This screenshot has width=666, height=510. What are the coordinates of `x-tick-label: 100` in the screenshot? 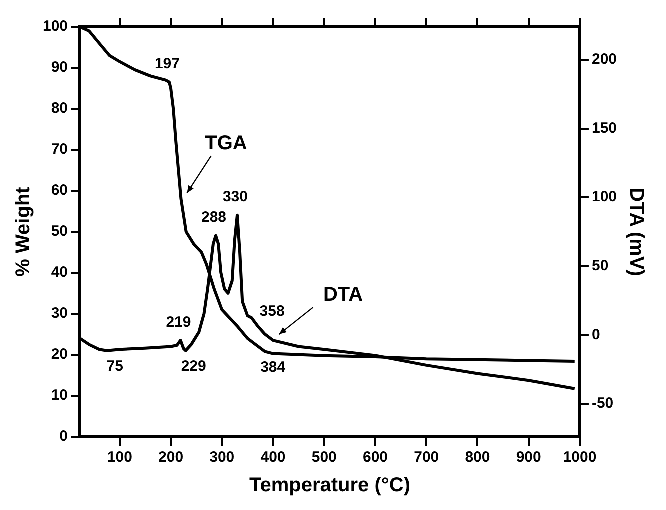 It's located at (119, 457).